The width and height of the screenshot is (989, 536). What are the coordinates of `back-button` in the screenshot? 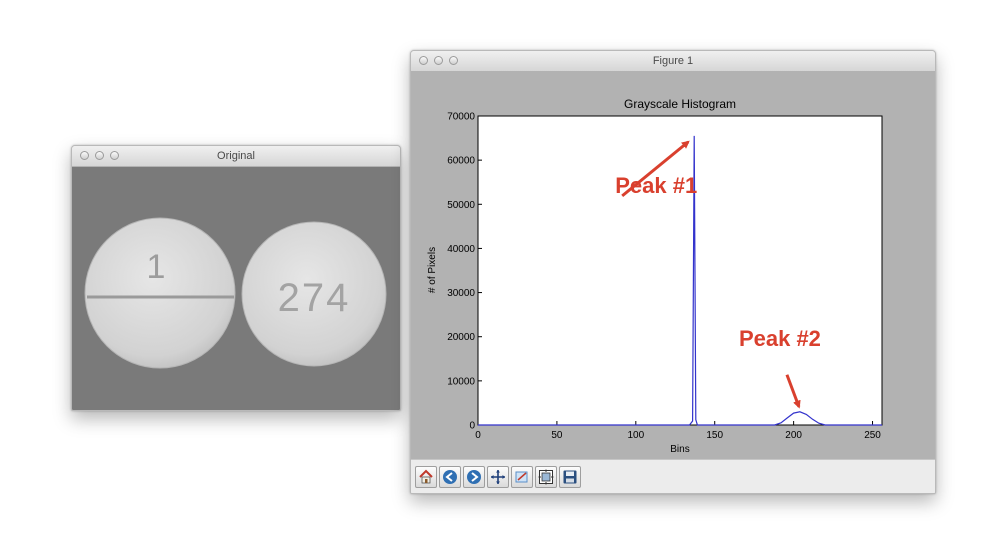 It's located at (450, 476).